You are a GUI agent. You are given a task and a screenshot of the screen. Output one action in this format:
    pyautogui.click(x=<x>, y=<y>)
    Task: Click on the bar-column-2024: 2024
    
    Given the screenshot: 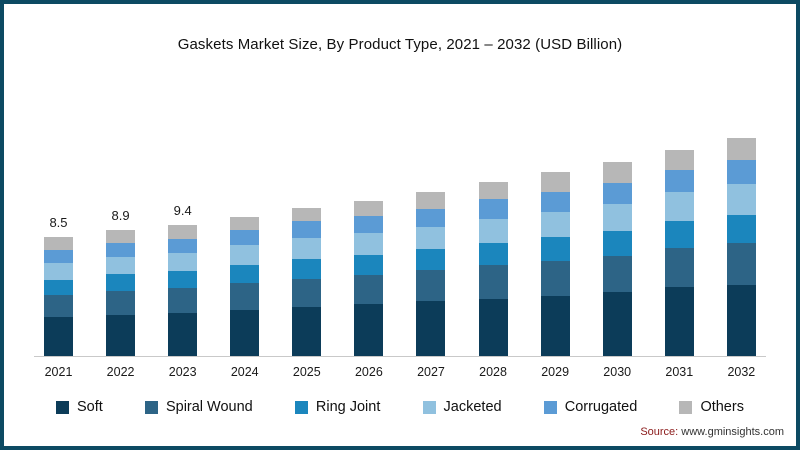 What is the action you would take?
    pyautogui.click(x=245, y=241)
    